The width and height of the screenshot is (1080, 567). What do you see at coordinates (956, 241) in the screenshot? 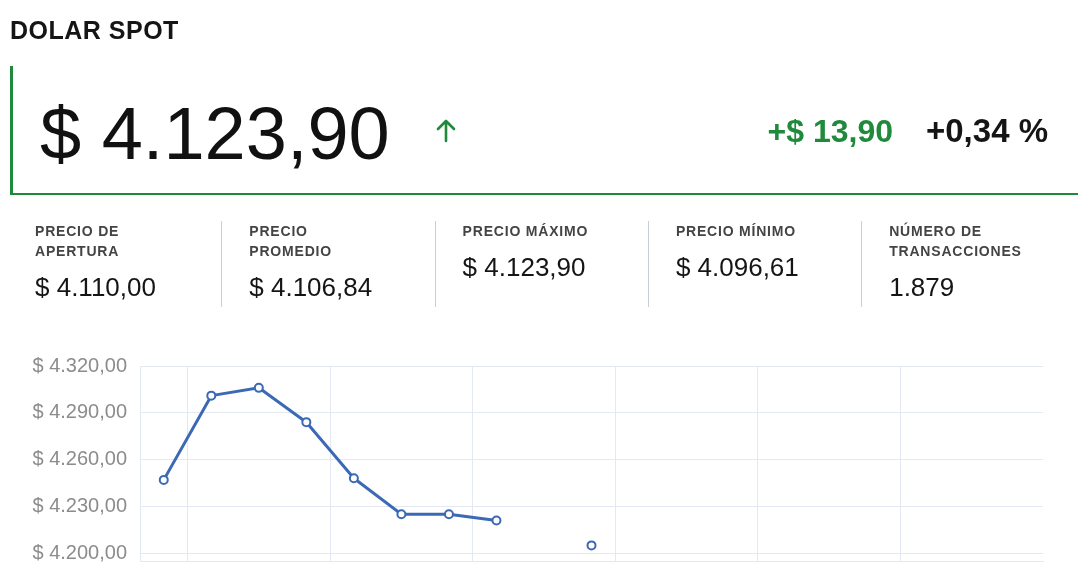
I see `text: NÚMERO DE TRANSACCIONES` at bounding box center [956, 241].